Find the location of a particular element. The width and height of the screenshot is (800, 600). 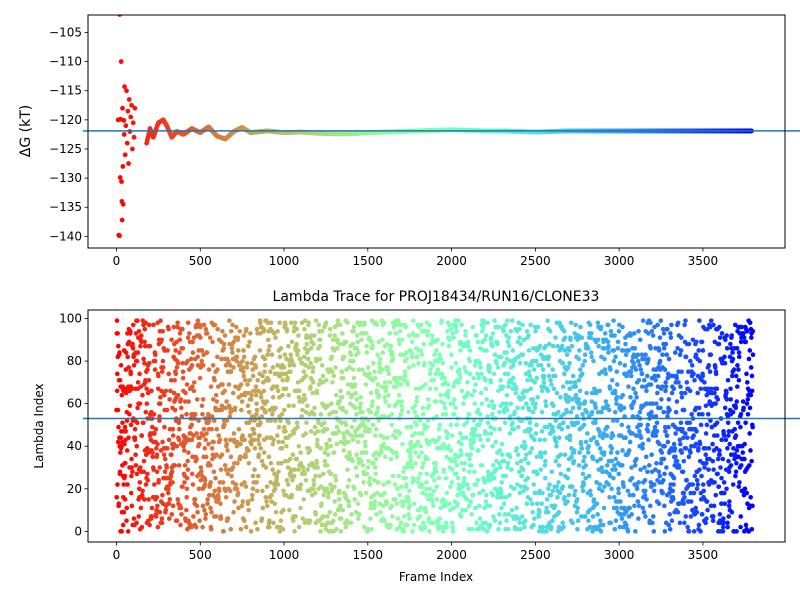

lambda-trace-x-tick-label: 1500 is located at coordinates (368, 555).